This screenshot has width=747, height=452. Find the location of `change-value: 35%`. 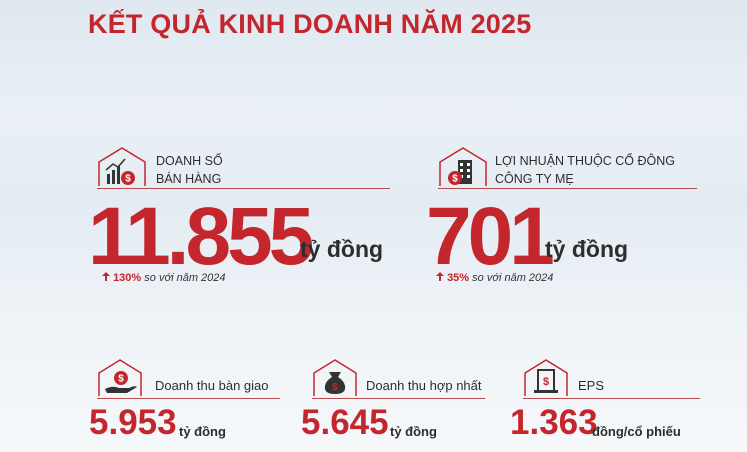

change-value: 35% is located at coordinates (458, 278).